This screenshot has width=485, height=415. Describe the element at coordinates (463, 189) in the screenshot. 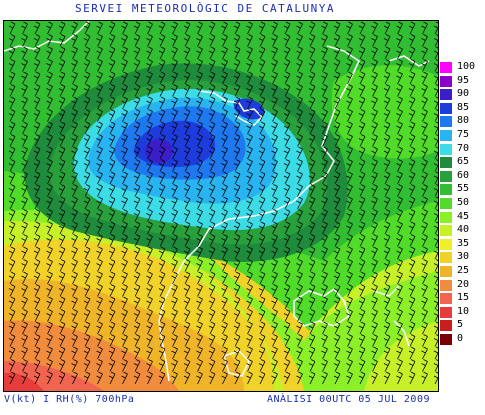

I see `legend-label: 55` at that location.